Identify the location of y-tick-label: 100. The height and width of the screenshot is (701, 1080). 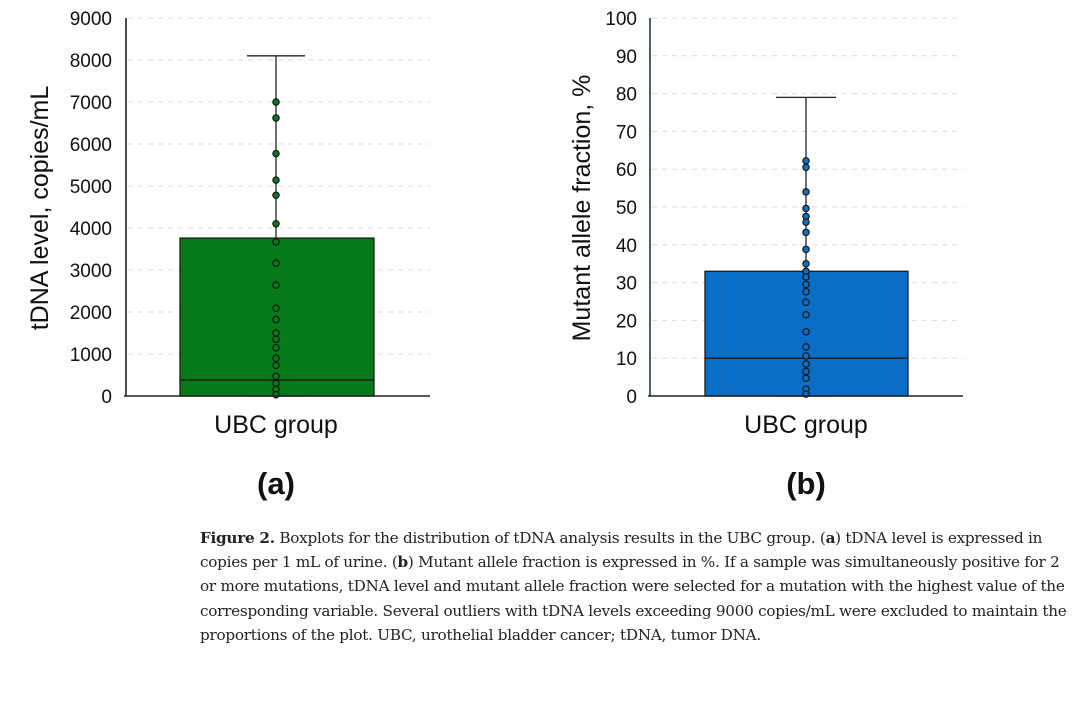
(621, 19).